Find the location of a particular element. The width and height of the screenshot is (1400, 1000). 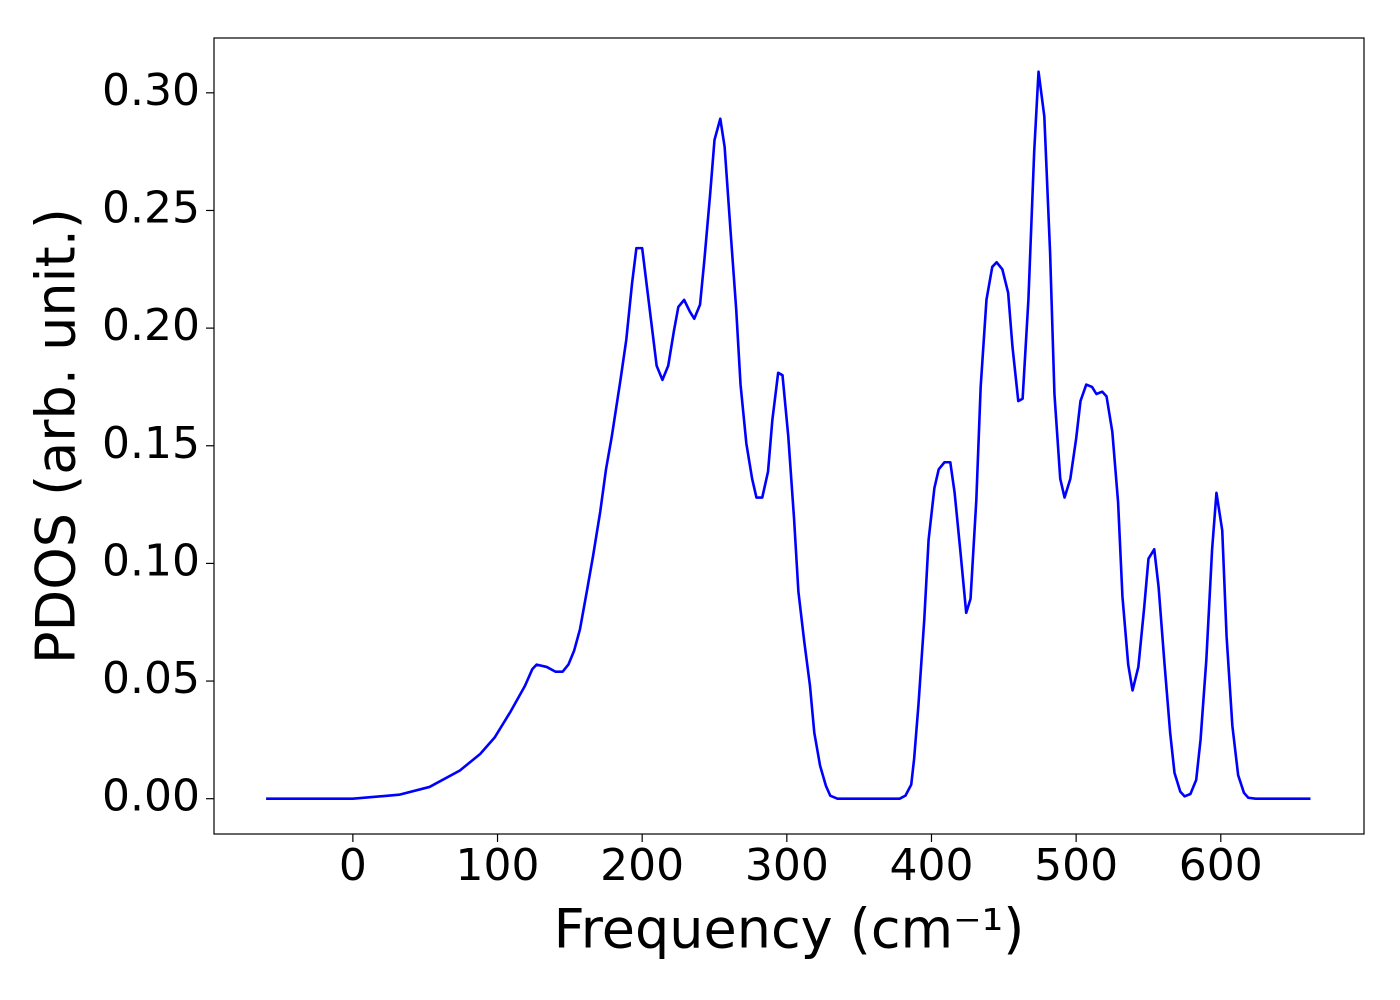

y-axis-label: PDOS (arb. unit.) is located at coordinates (56, 436).